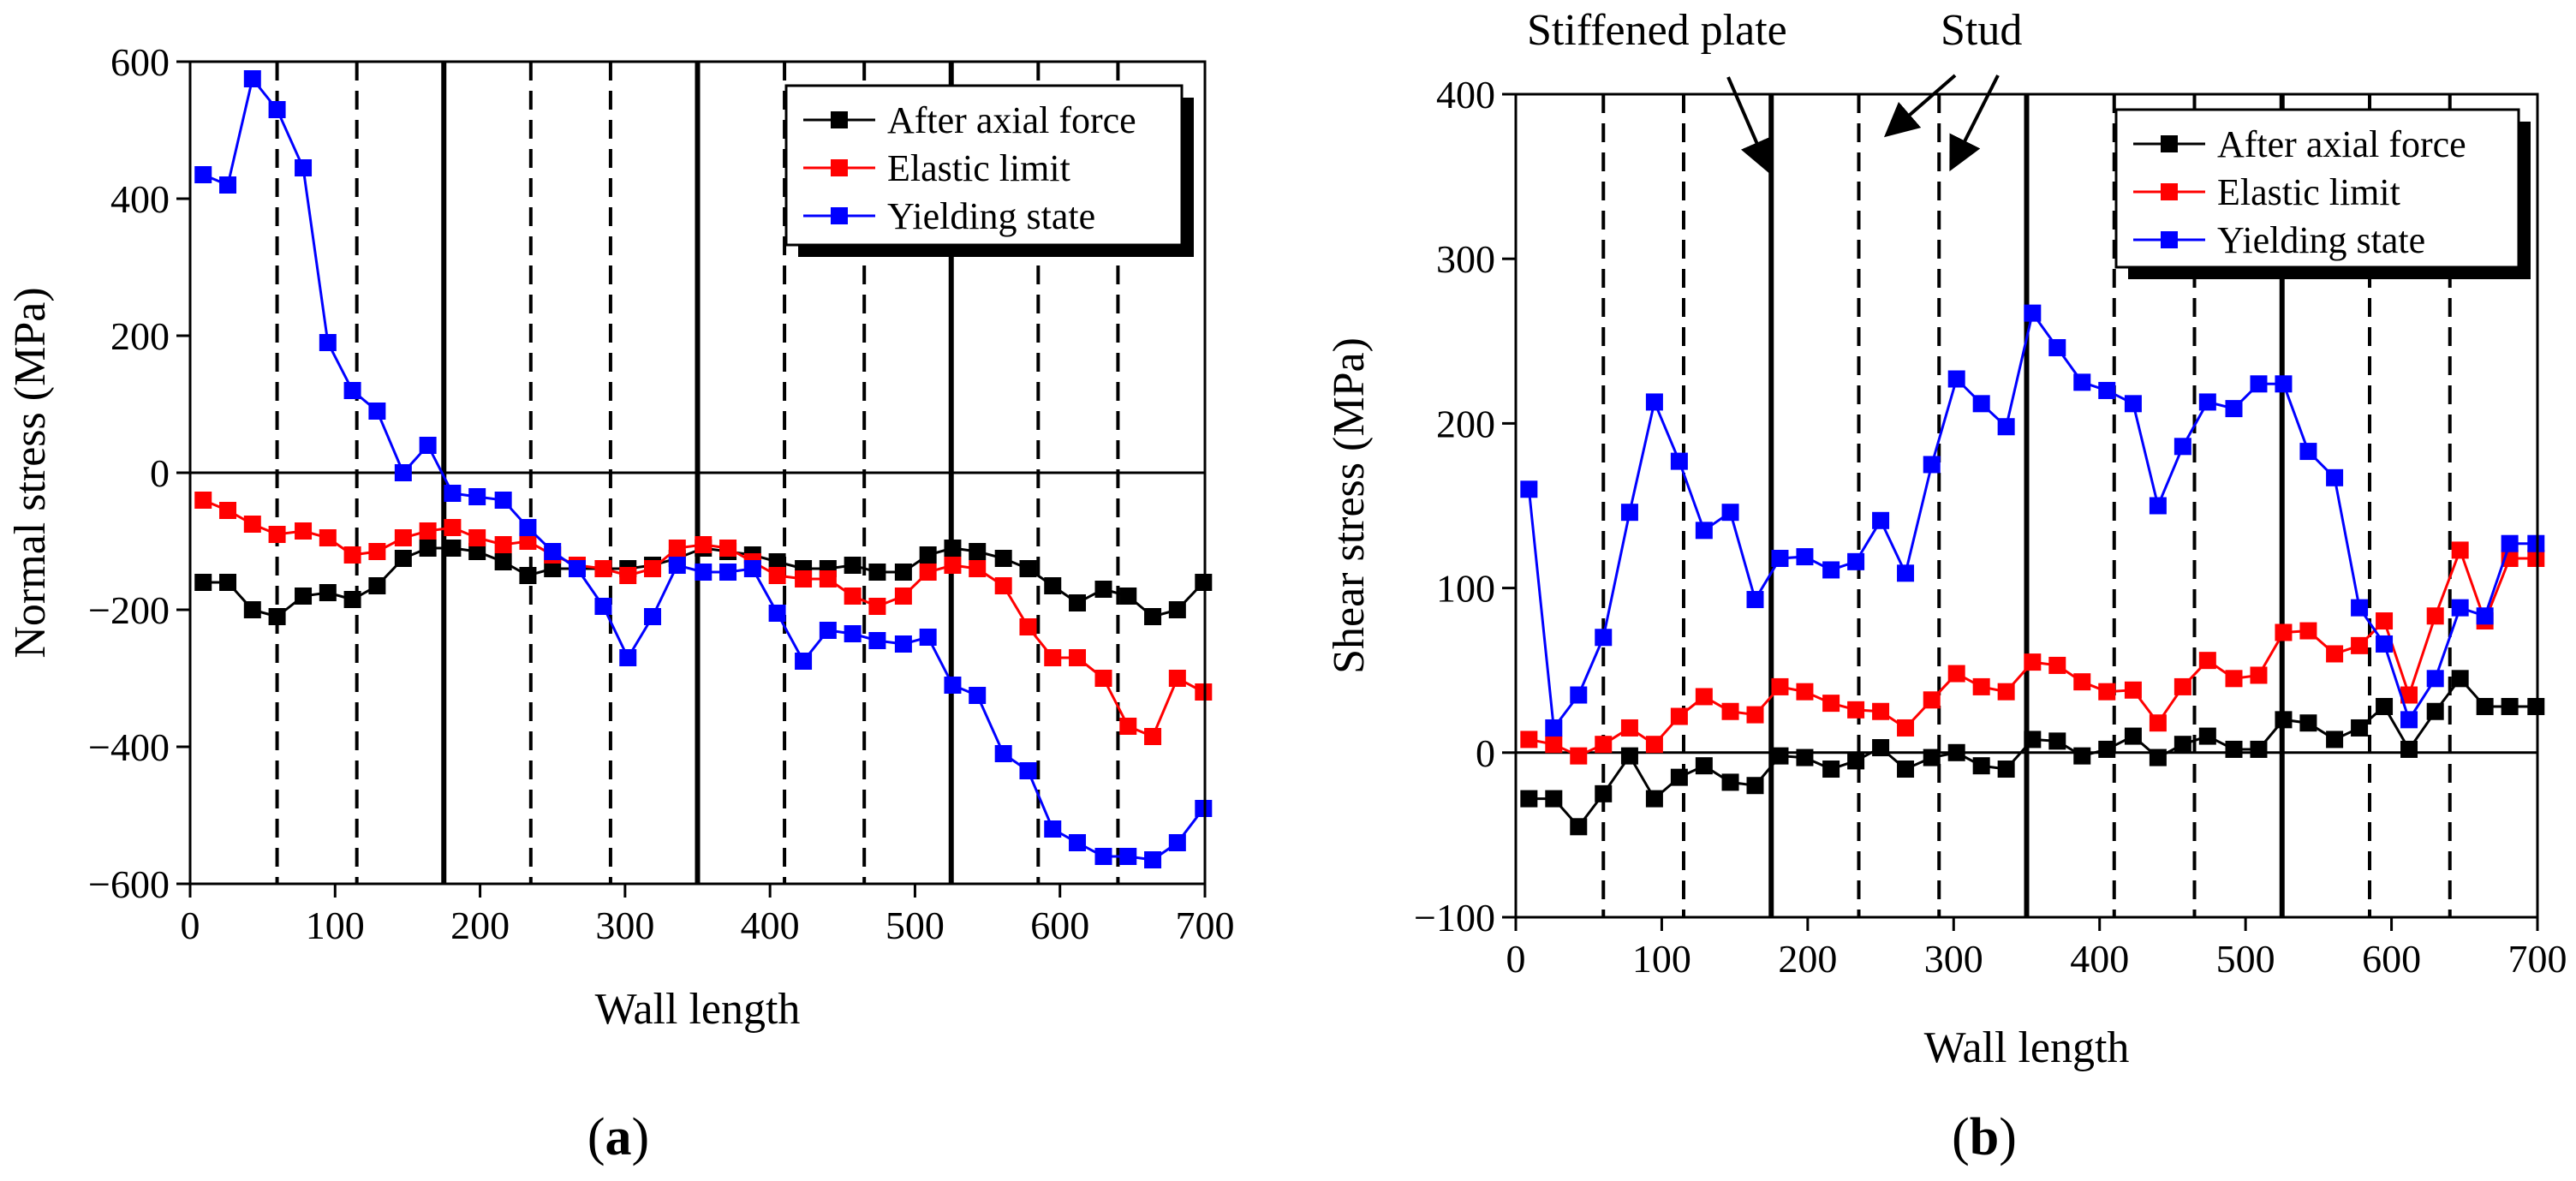 The width and height of the screenshot is (2576, 1181). What do you see at coordinates (1774, 90) in the screenshot?
I see `annotations: Stiffened plate Stud` at bounding box center [1774, 90].